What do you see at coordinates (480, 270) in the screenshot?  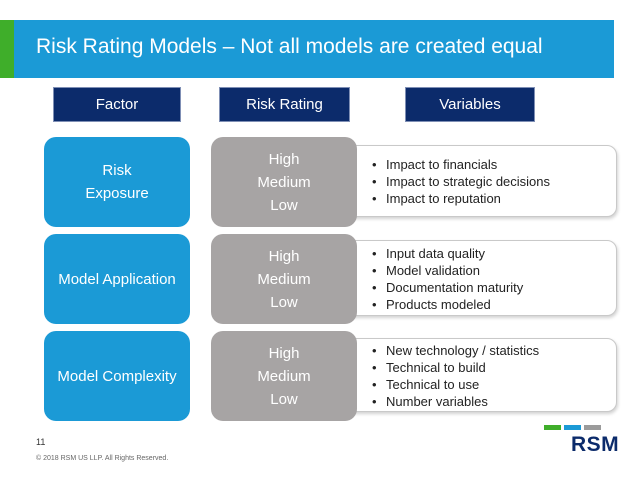 I see `variable-item: Model validation` at bounding box center [480, 270].